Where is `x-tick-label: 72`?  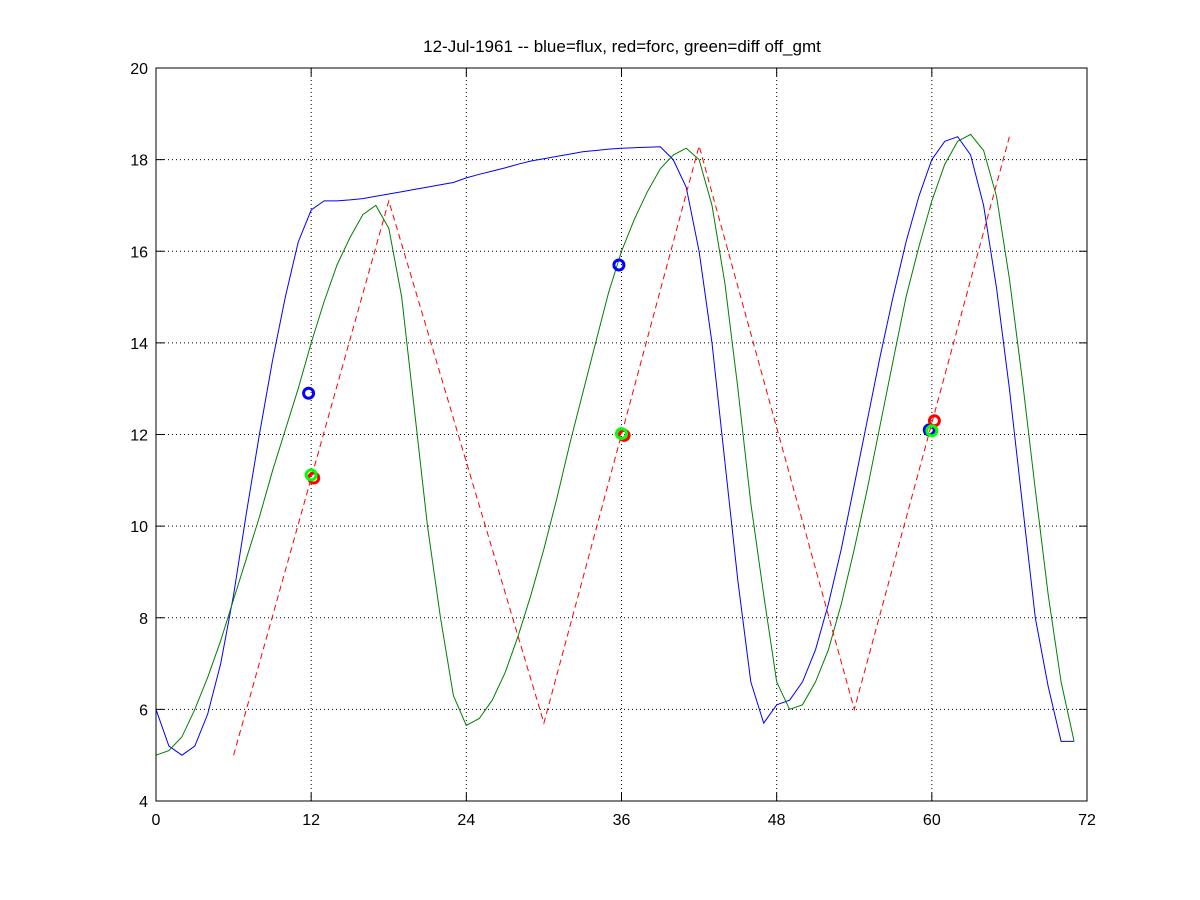
x-tick-label: 72 is located at coordinates (1087, 820).